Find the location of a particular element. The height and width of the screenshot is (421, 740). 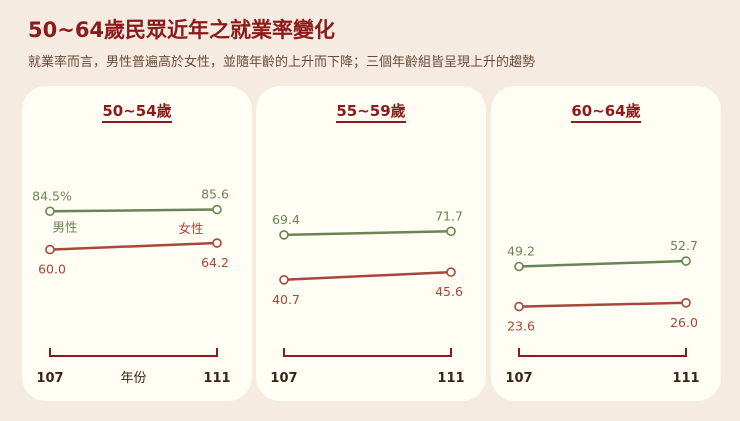

page-subtitle: 就業率而言，男性普遍高於女性，並隨年齡的上升而下降；三個年齡組皆呈現上升的趨勢 is located at coordinates (282, 62).